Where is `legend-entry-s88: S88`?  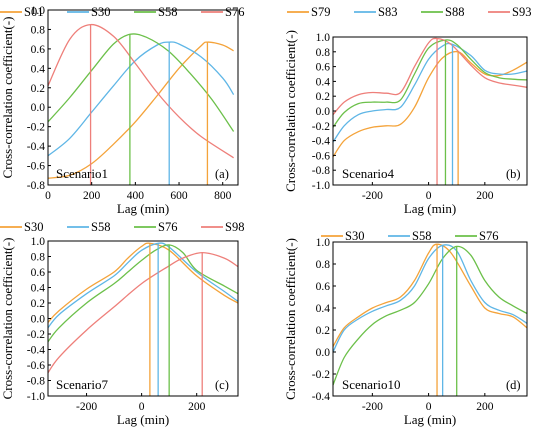 legend-entry-s88: S88 is located at coordinates (454, 12).